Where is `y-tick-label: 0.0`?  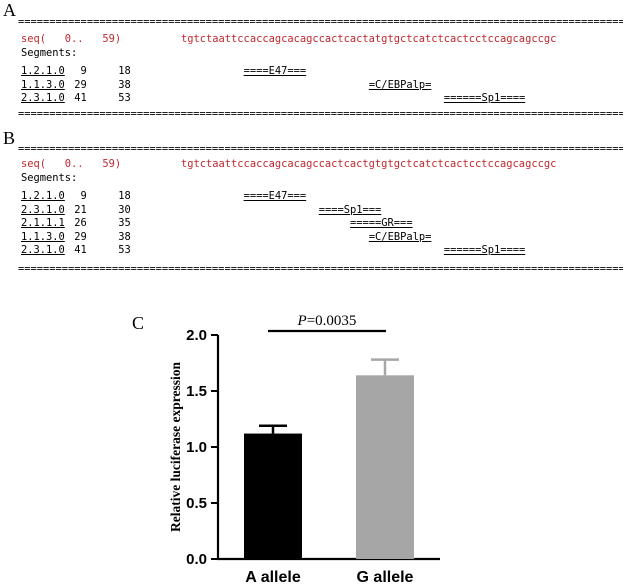 y-tick-label: 0.0 is located at coordinates (196, 559).